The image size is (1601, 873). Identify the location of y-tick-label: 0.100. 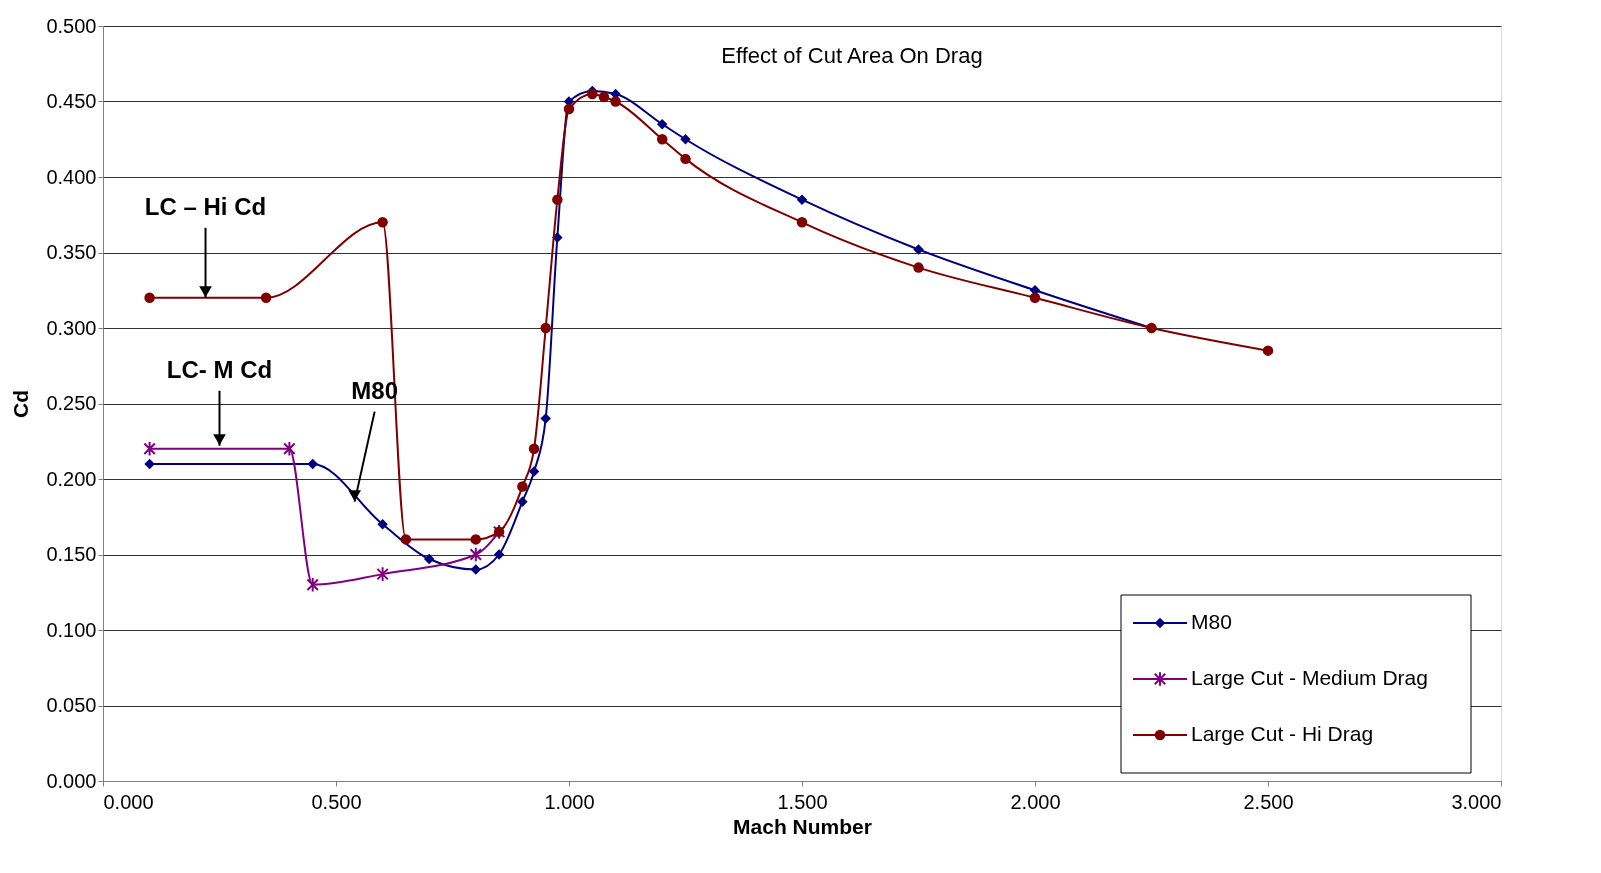
(71, 629).